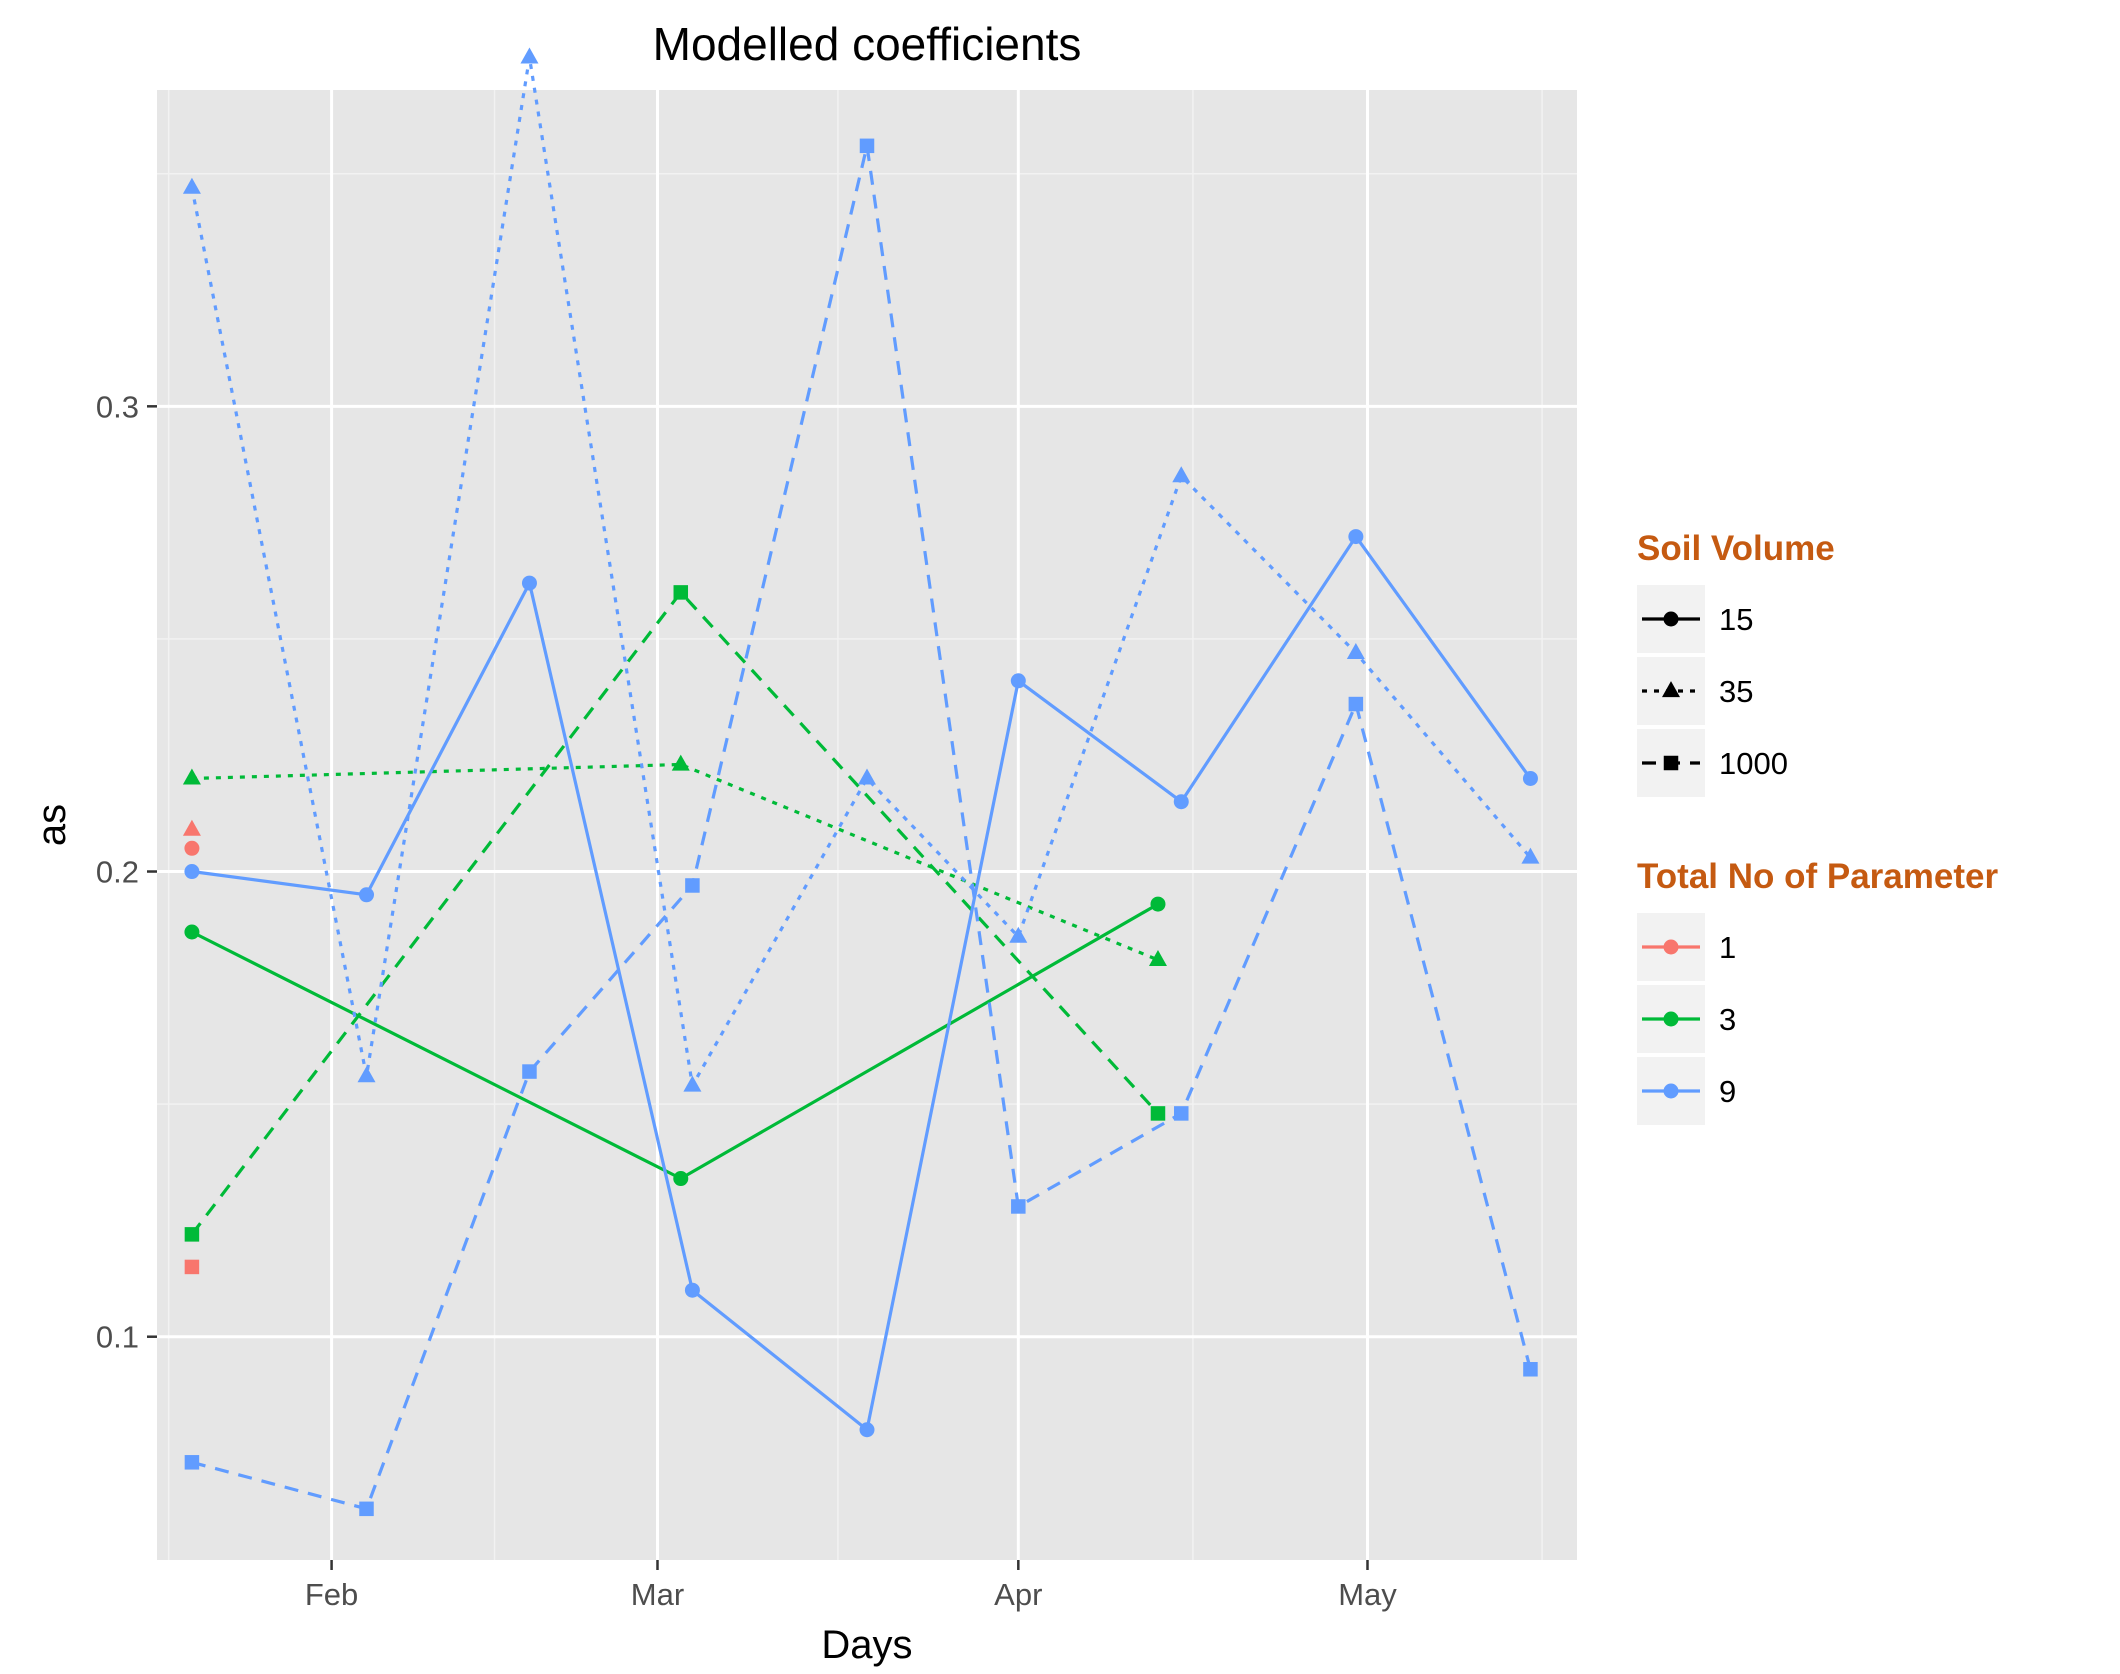  What do you see at coordinates (1753, 763) in the screenshot?
I see `legend-label: 1000` at bounding box center [1753, 763].